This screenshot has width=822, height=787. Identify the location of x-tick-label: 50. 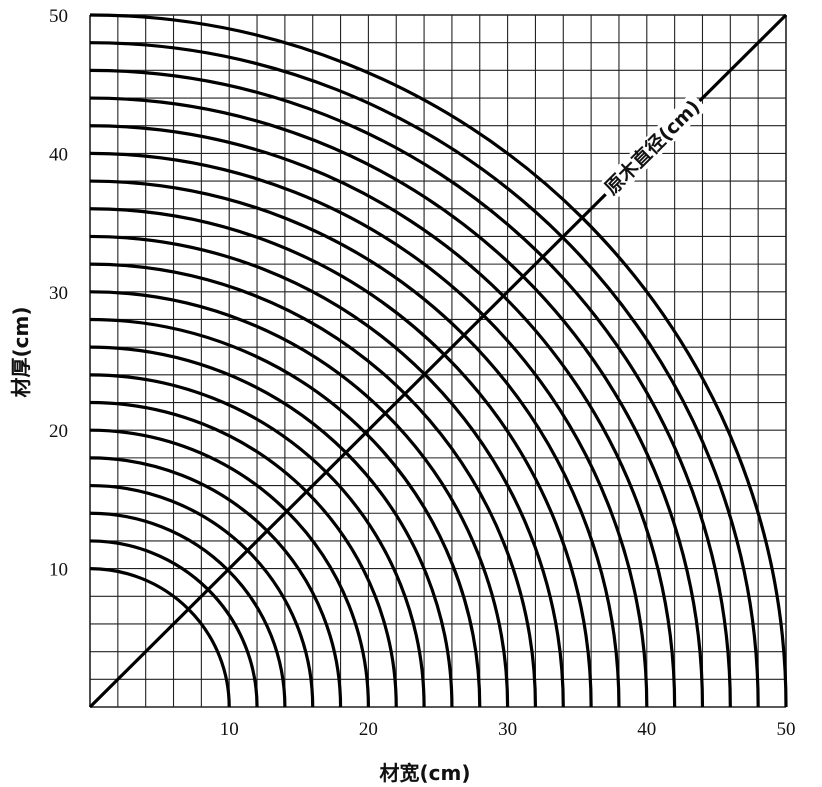
(786, 729).